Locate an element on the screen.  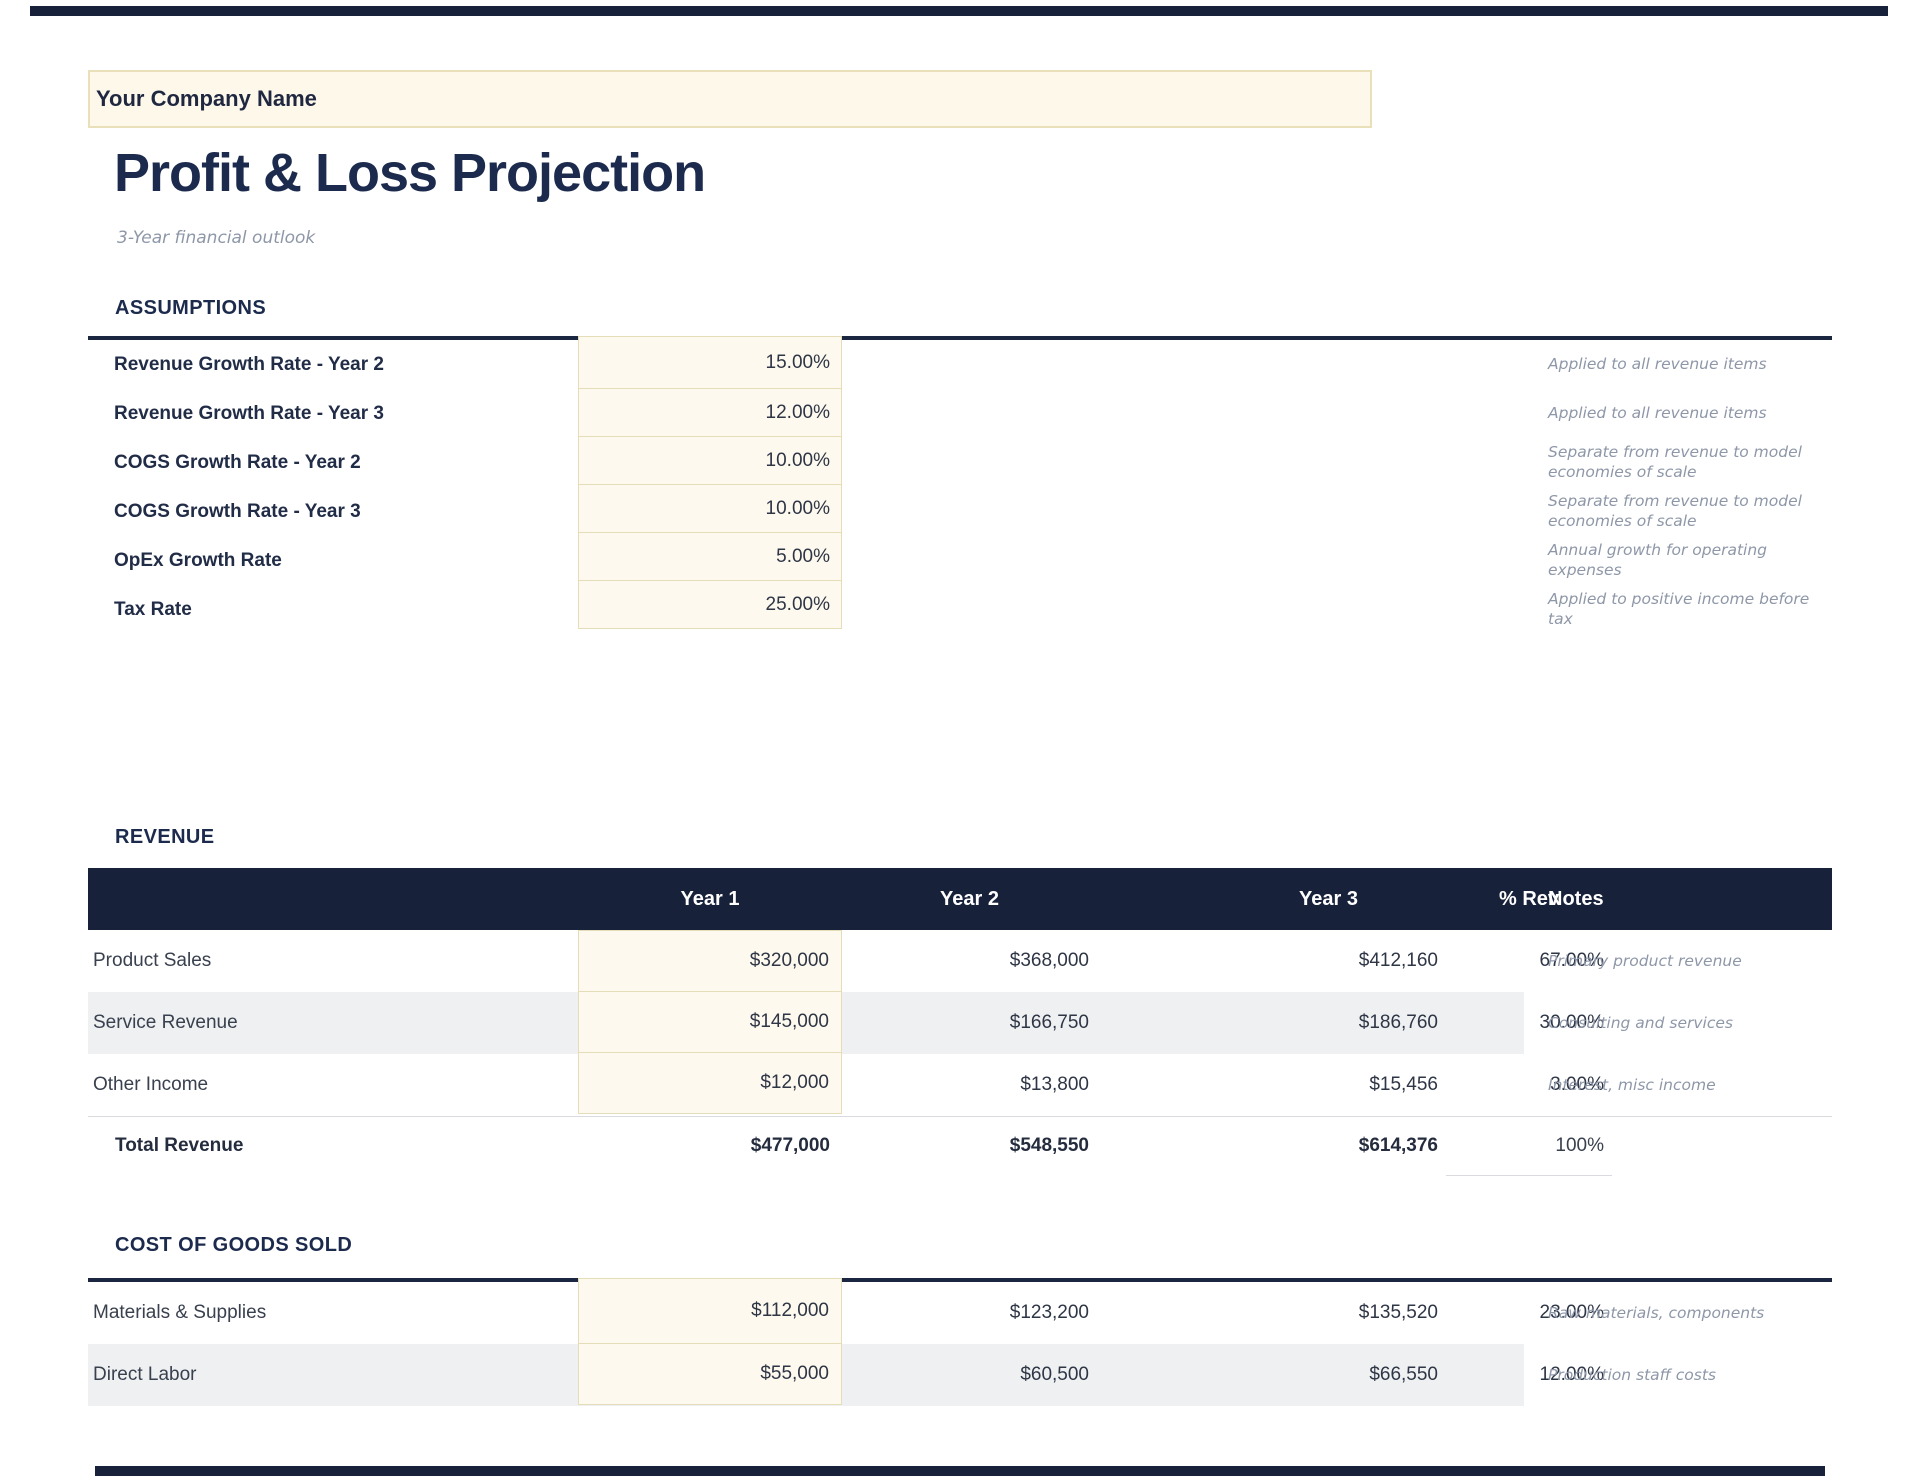
cogs-input-column: $112,000 $55,000 is located at coordinates (710, 1341).